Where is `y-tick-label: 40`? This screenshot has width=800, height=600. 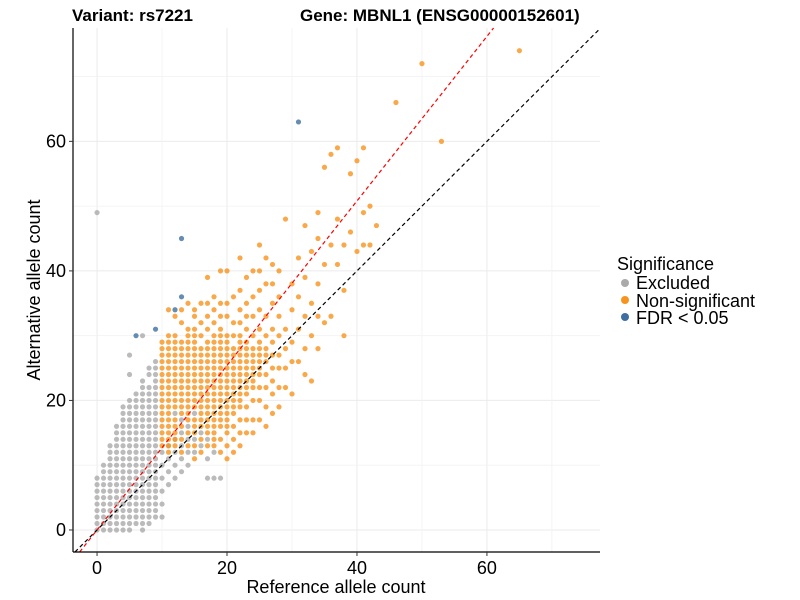
y-tick-label: 40 is located at coordinates (56, 271).